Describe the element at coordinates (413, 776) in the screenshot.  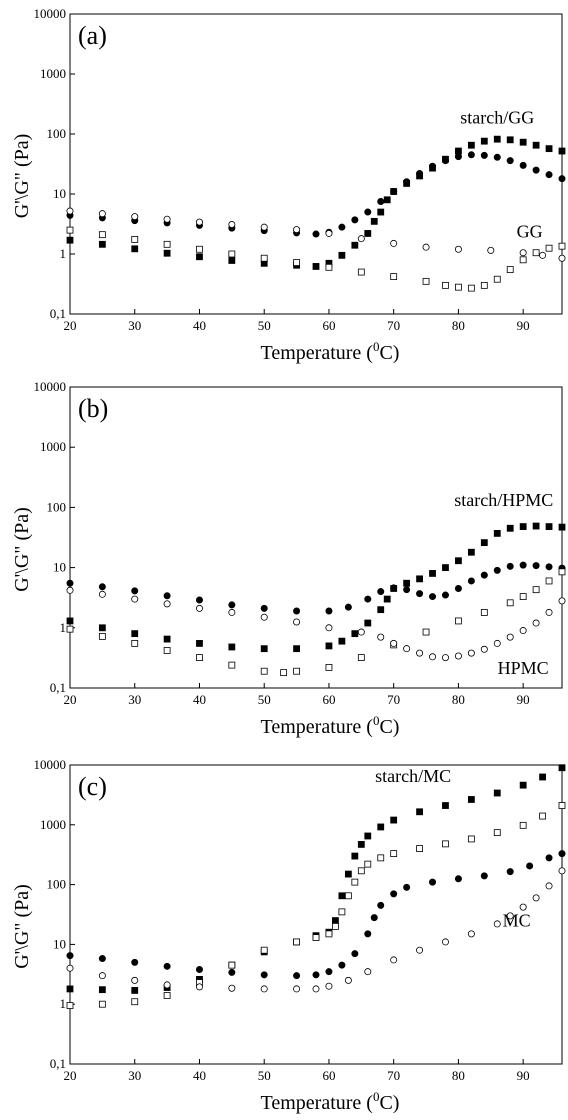
I see `series-annotation: starch/MC` at that location.